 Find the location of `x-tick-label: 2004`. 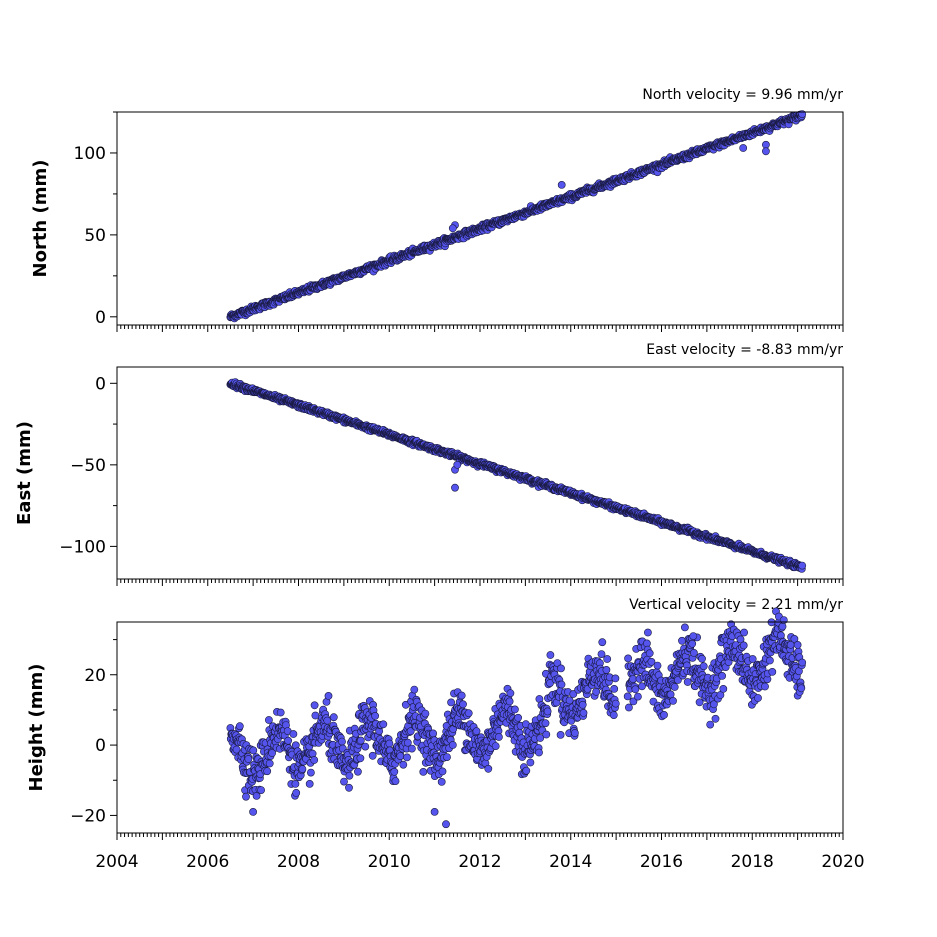

x-tick-label: 2004 is located at coordinates (116, 862).